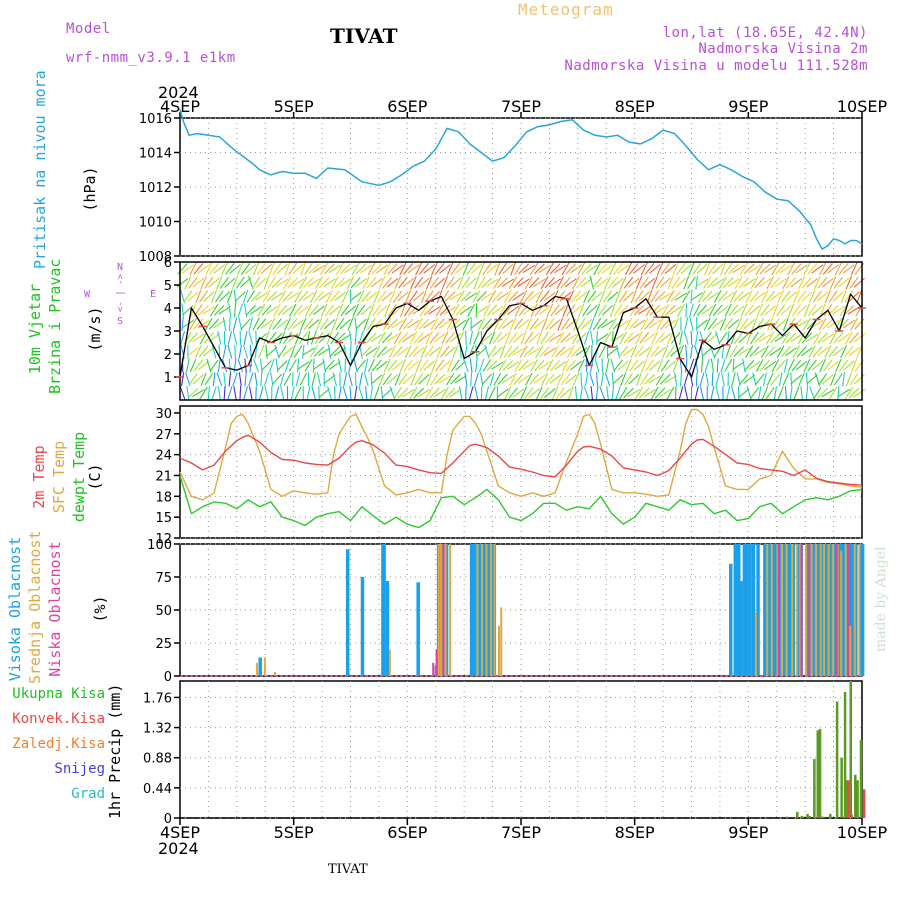 This screenshot has height=900, width=900. What do you see at coordinates (765, 33) in the screenshot?
I see `lonlat-label: lon,lat (18.65E, 42.4N)` at bounding box center [765, 33].